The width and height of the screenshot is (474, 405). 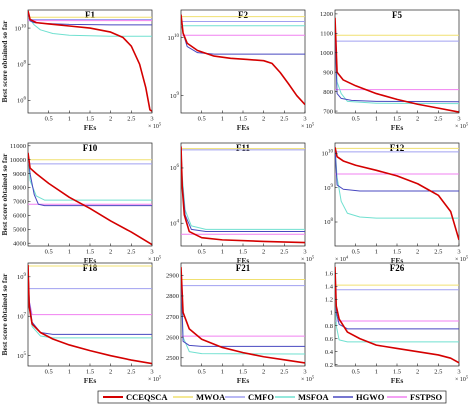 What do you see at coordinates (397, 15) in the screenshot?
I see `panel-title: F5` at bounding box center [397, 15].